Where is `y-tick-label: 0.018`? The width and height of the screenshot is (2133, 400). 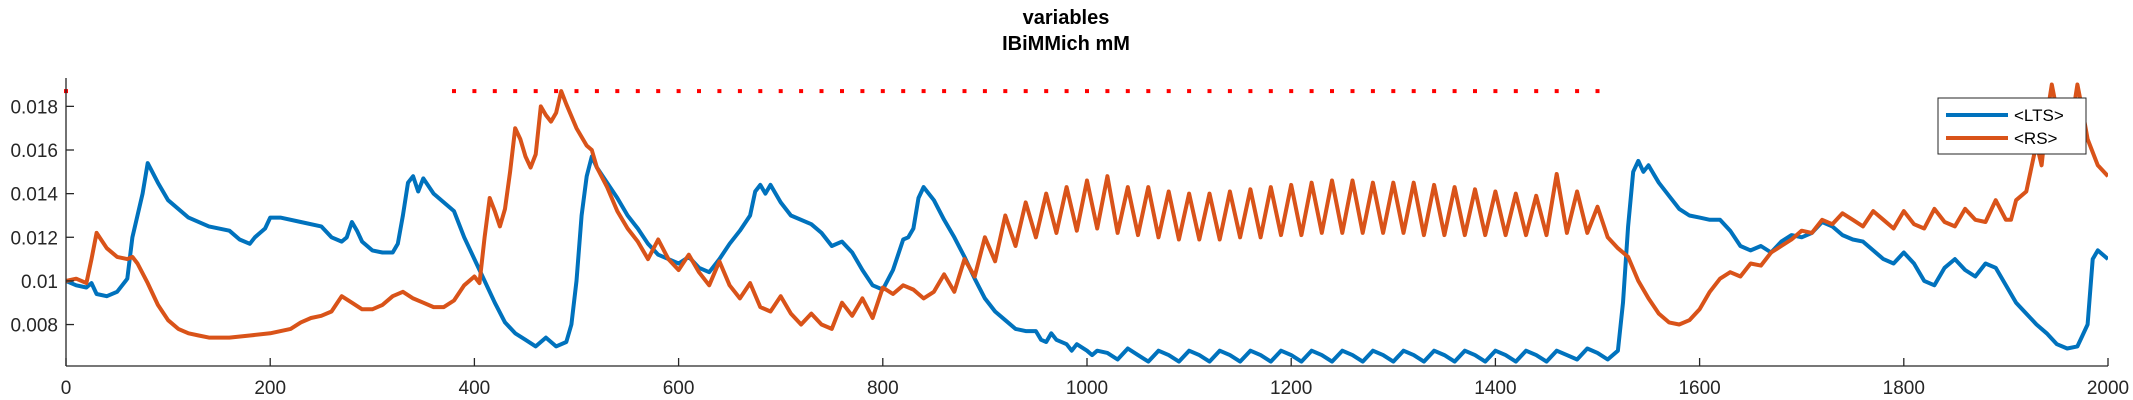 y-tick-label: 0.018 is located at coordinates (34, 107).